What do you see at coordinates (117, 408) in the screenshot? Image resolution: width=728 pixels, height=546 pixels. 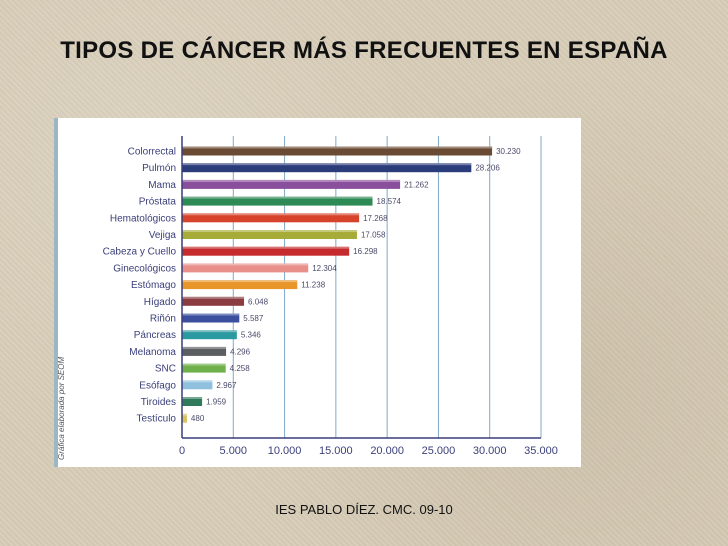 I see `chart-credit: Gráfica elaborada por SEOM` at bounding box center [117, 408].